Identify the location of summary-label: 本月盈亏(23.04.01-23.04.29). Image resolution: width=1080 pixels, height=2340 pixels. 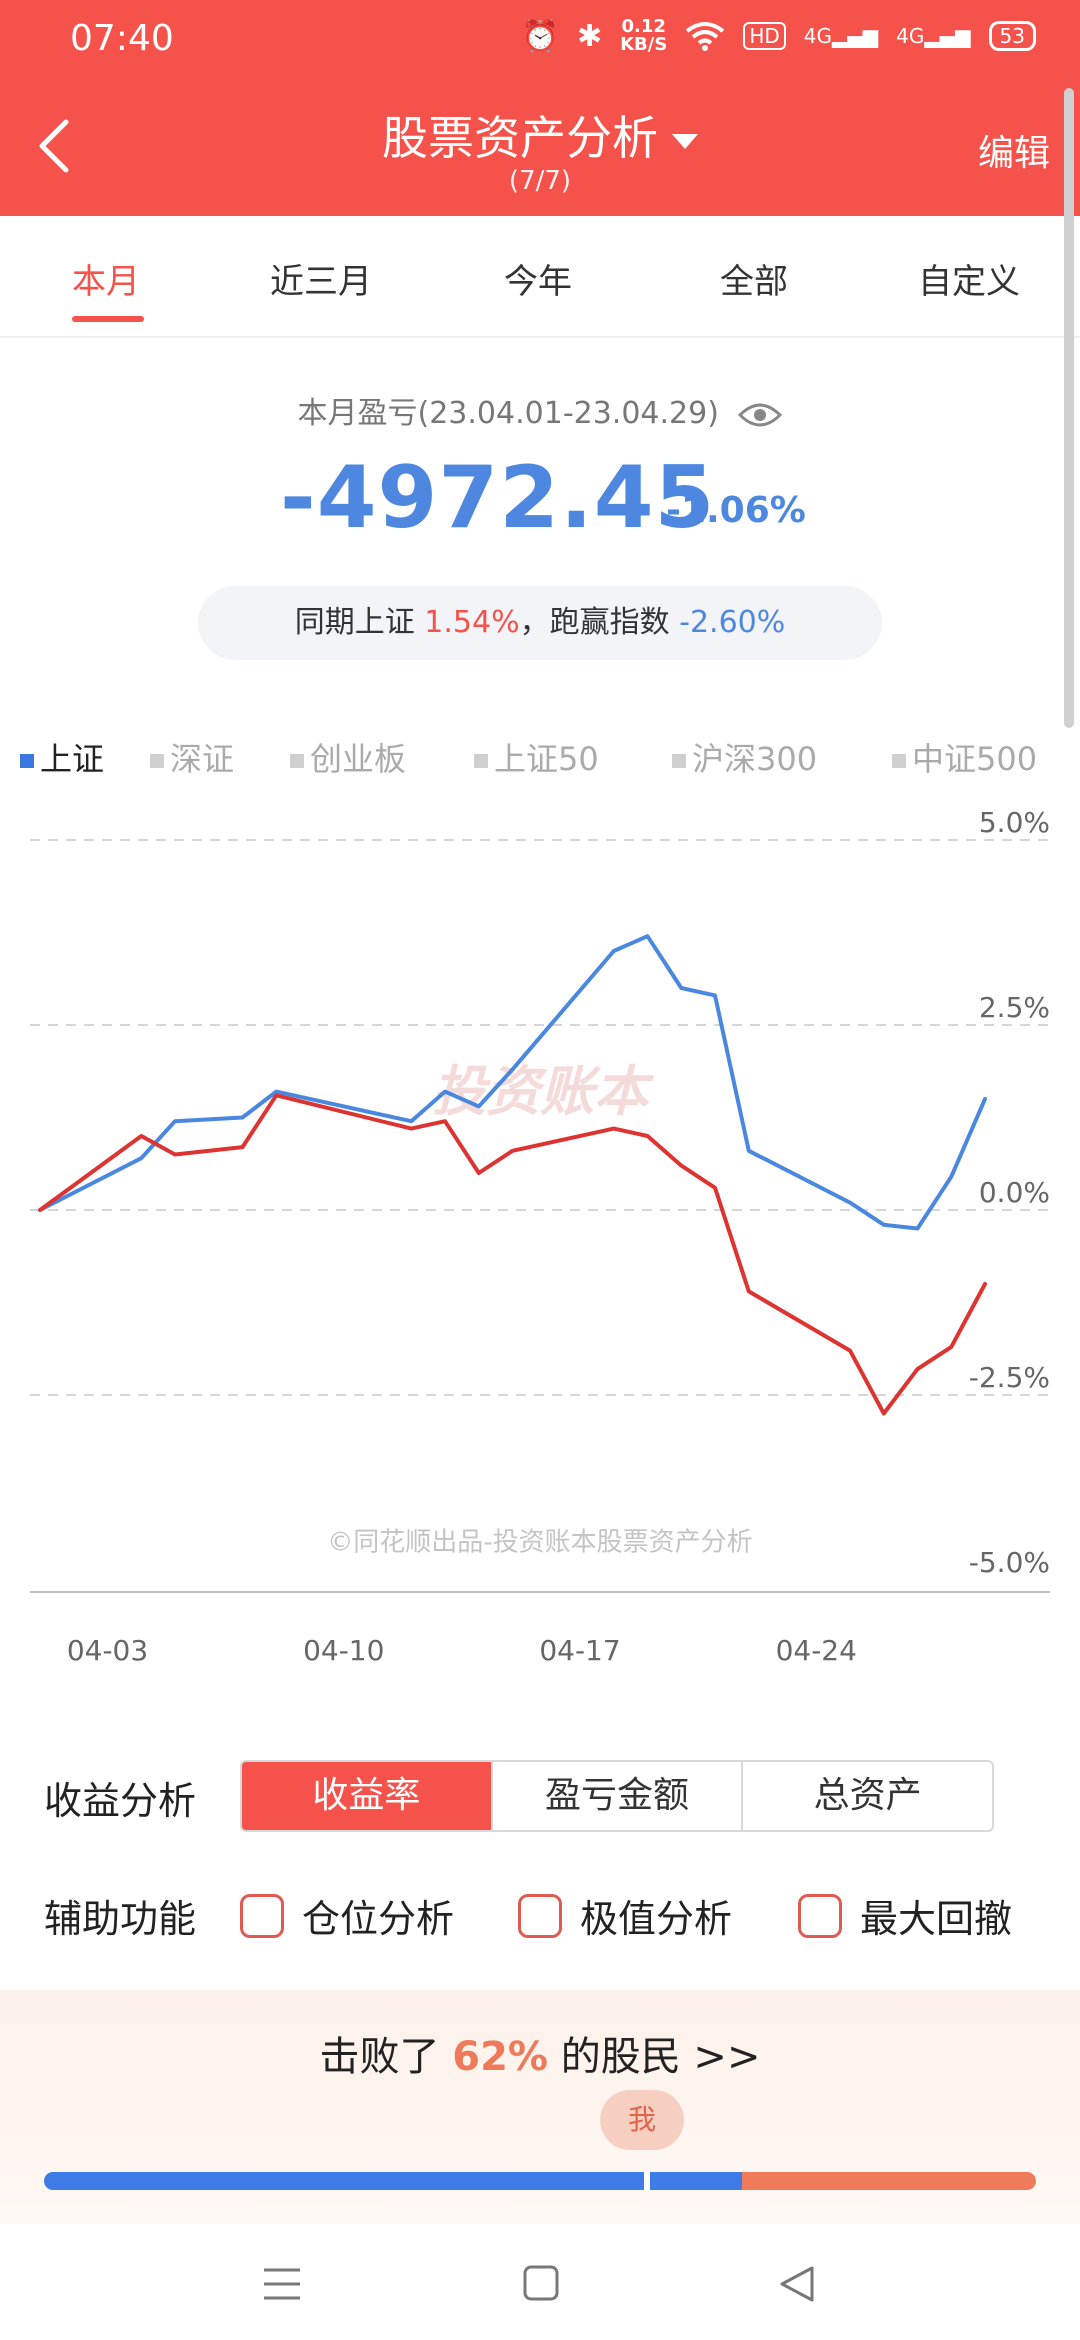
(540, 410).